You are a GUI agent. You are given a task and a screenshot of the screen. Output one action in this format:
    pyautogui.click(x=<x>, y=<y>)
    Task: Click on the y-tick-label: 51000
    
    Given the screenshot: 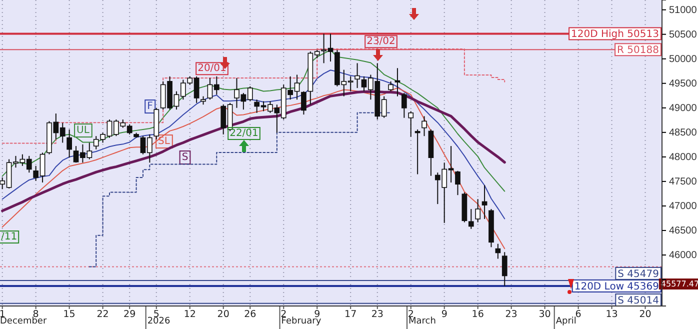 What is the action you would take?
    pyautogui.click(x=683, y=10)
    